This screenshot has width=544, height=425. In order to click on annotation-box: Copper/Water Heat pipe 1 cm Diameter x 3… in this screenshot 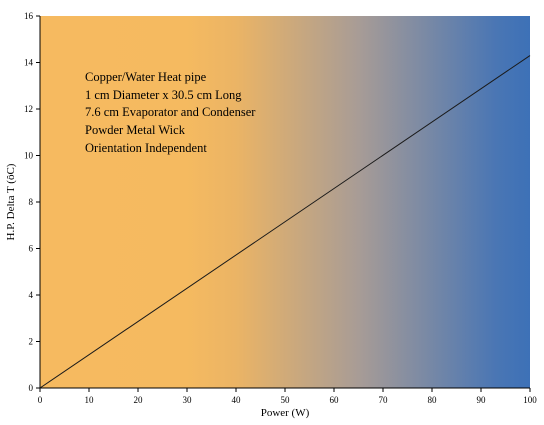, I will do `click(170, 112)`.